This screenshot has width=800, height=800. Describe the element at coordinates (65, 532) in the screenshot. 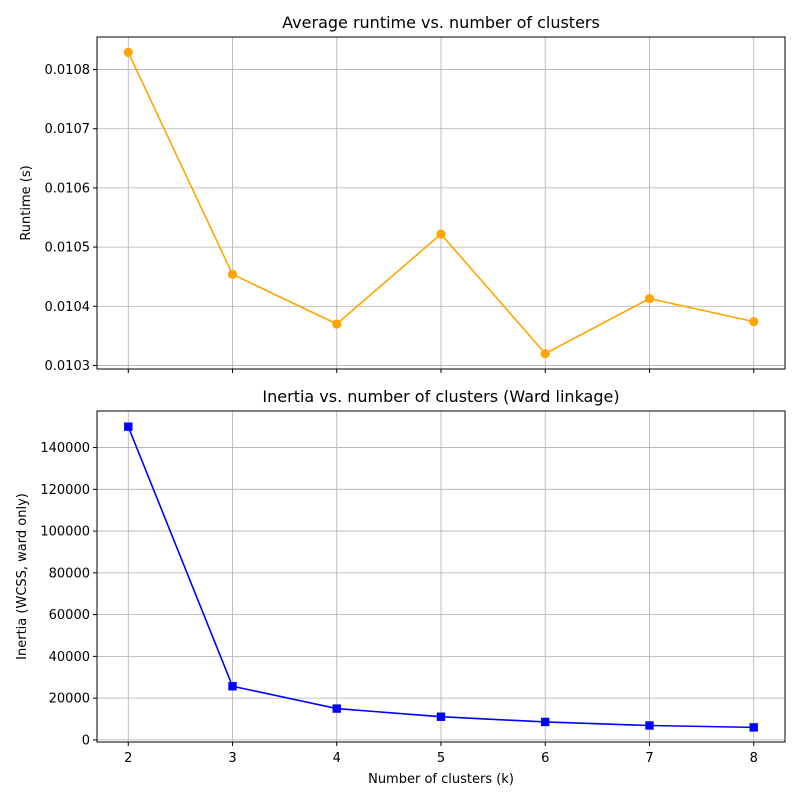

I see `inertia-ytick-label: 100000` at that location.